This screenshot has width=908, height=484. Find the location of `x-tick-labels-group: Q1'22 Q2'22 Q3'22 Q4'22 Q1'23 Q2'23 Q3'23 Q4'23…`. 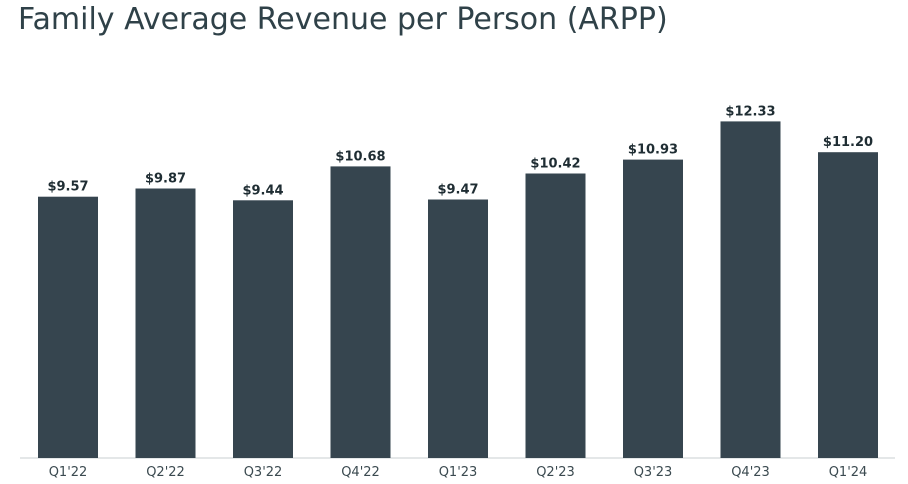

x-tick-labels-group: Q1'22 Q2'22 Q3'22 Q4'22 Q1'23 Q2'23 Q3'23 Q4'23… is located at coordinates (458, 472).